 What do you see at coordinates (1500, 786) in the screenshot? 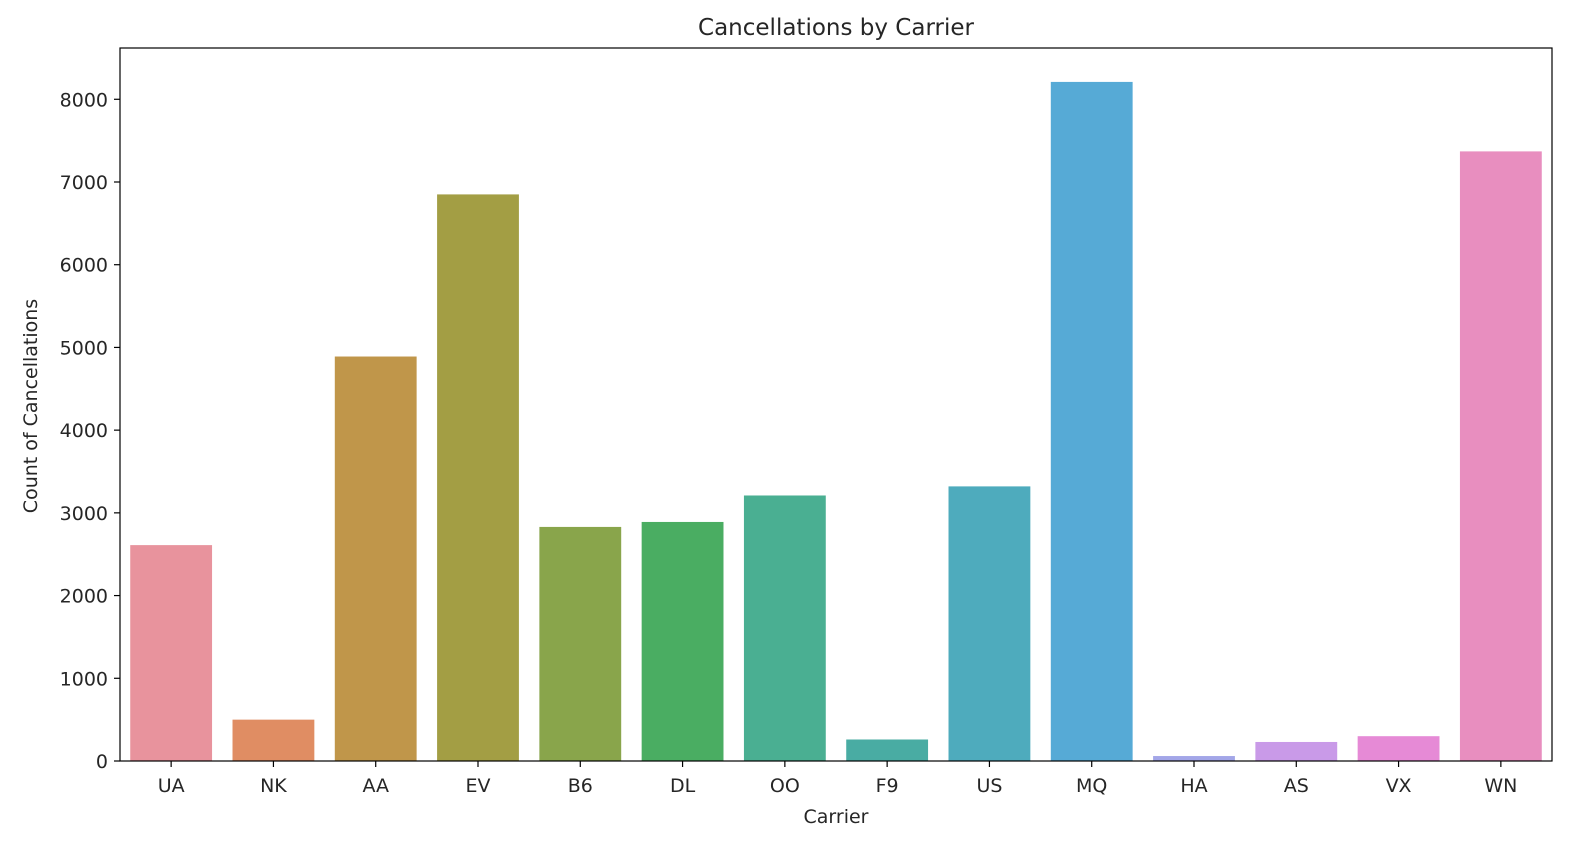
I see `x-tick-label-wn: WN` at bounding box center [1500, 786].